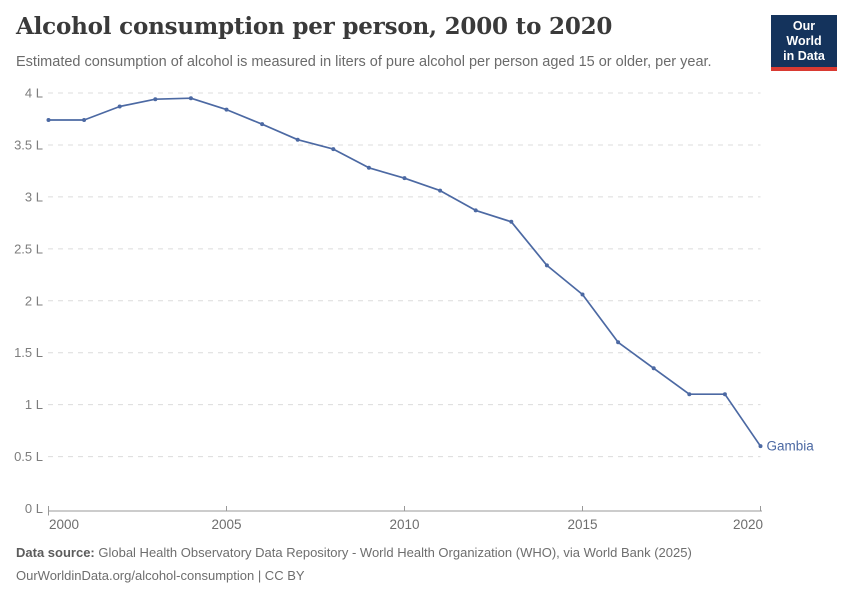 Image resolution: width=850 pixels, height=600 pixels. I want to click on x-tick-label: 2005, so click(226, 524).